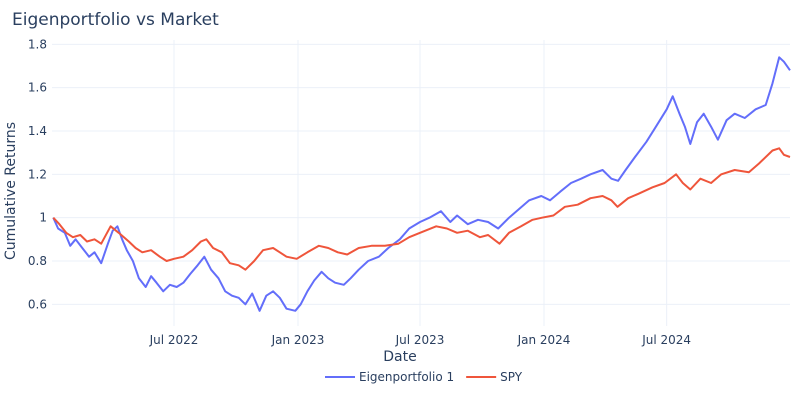 The width and height of the screenshot is (800, 400). What do you see at coordinates (511, 377) in the screenshot?
I see `legend-label: SPY` at bounding box center [511, 377].